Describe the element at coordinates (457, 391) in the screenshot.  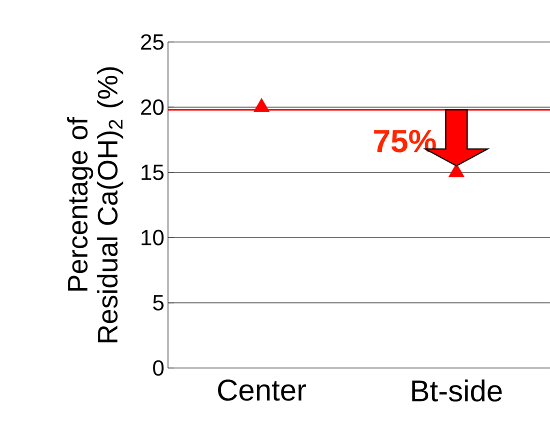
I see `x-tick-label: Bt-side` at that location.